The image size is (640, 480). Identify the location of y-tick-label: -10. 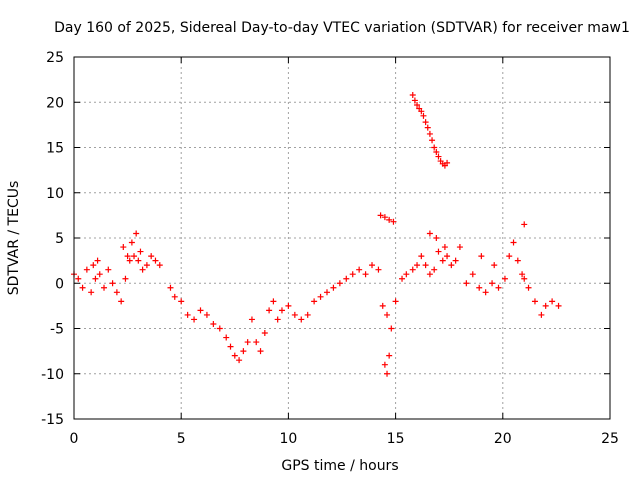
(52, 375).